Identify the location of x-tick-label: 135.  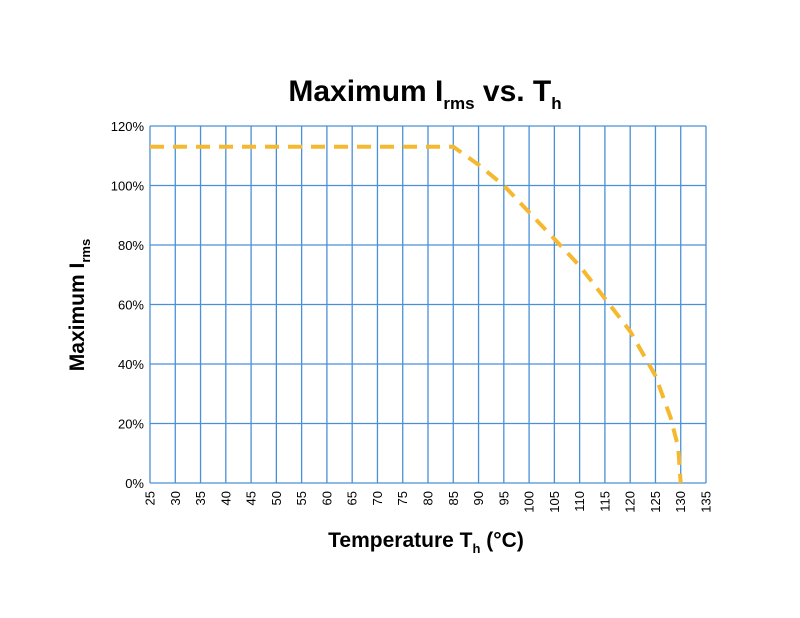
(706, 502).